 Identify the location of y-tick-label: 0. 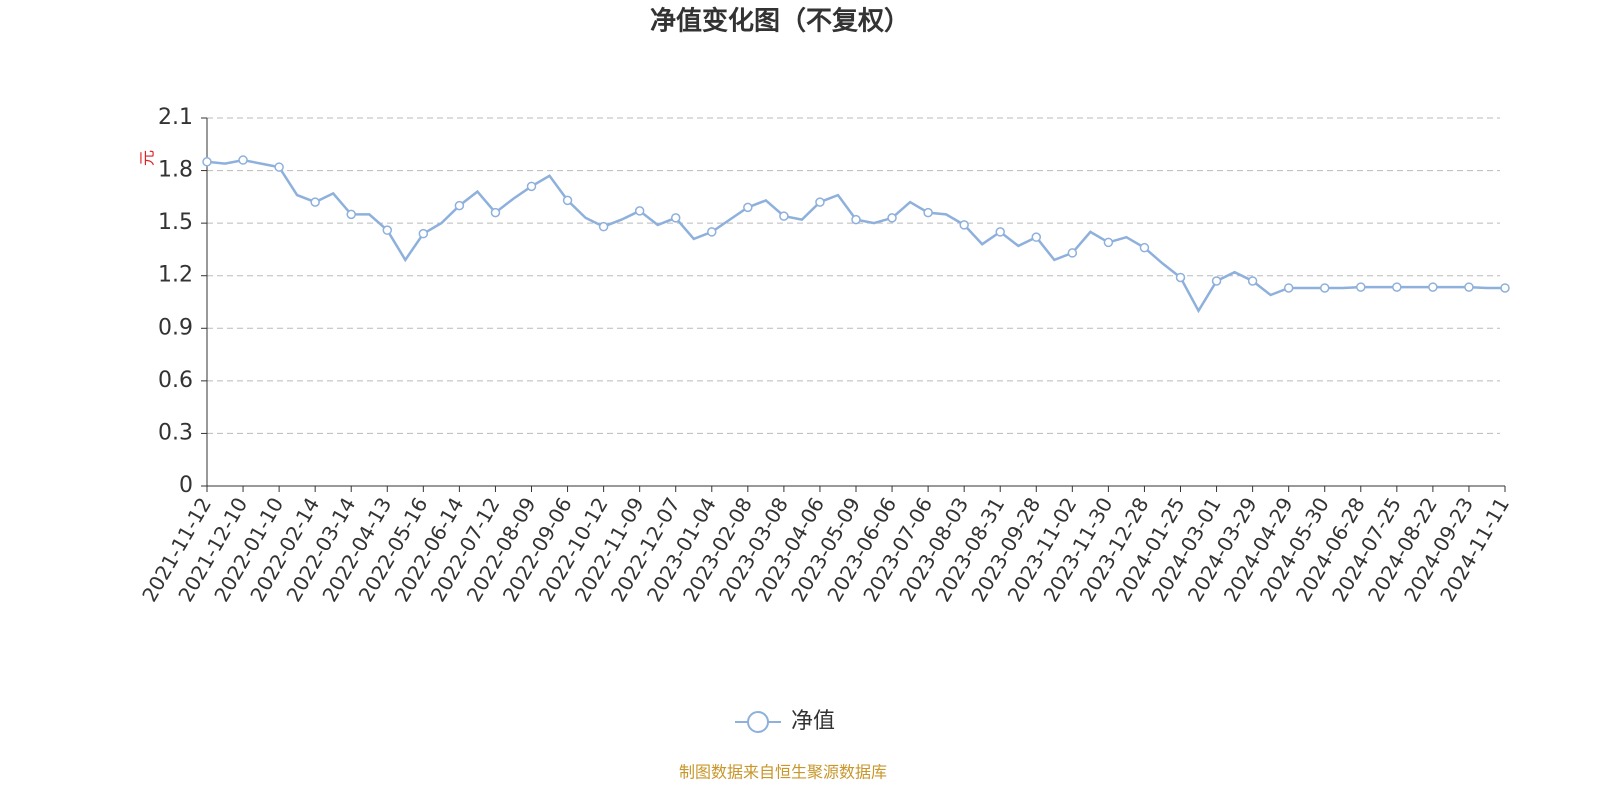
(186, 485).